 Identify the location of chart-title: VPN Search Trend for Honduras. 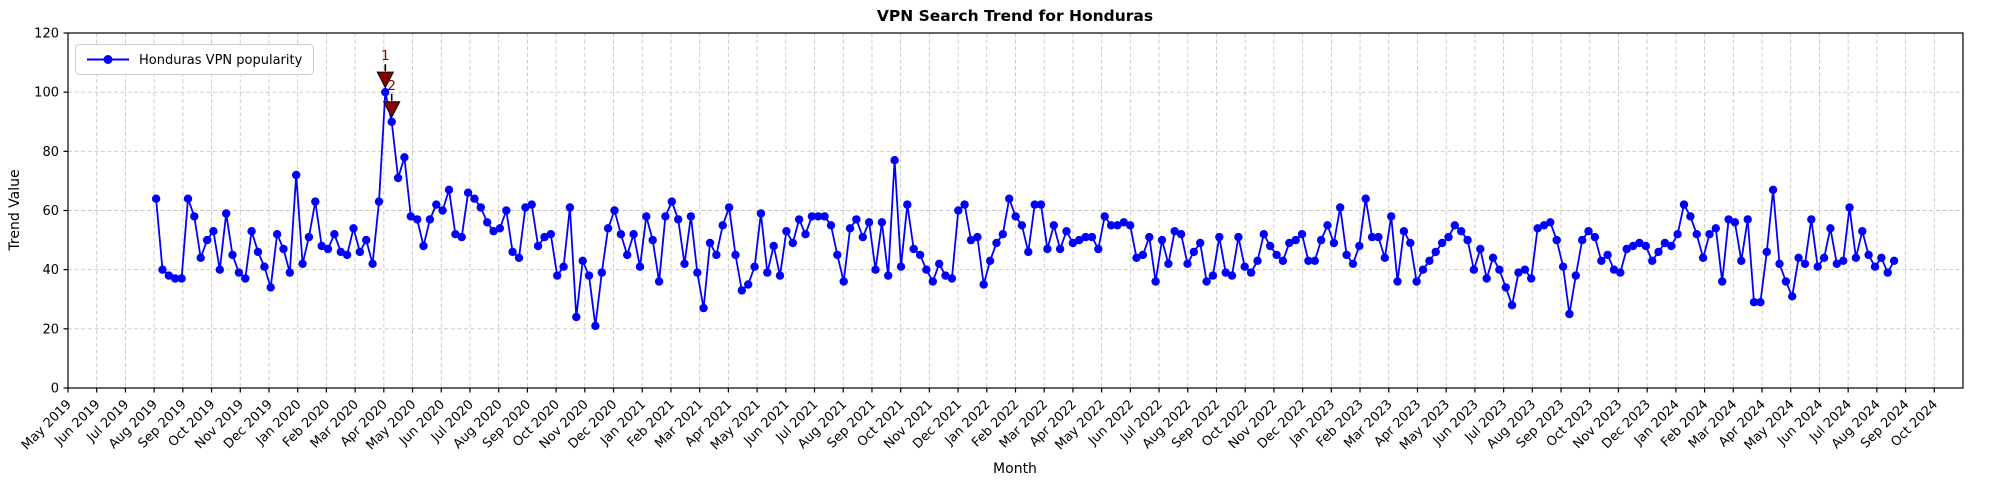
(1015, 16).